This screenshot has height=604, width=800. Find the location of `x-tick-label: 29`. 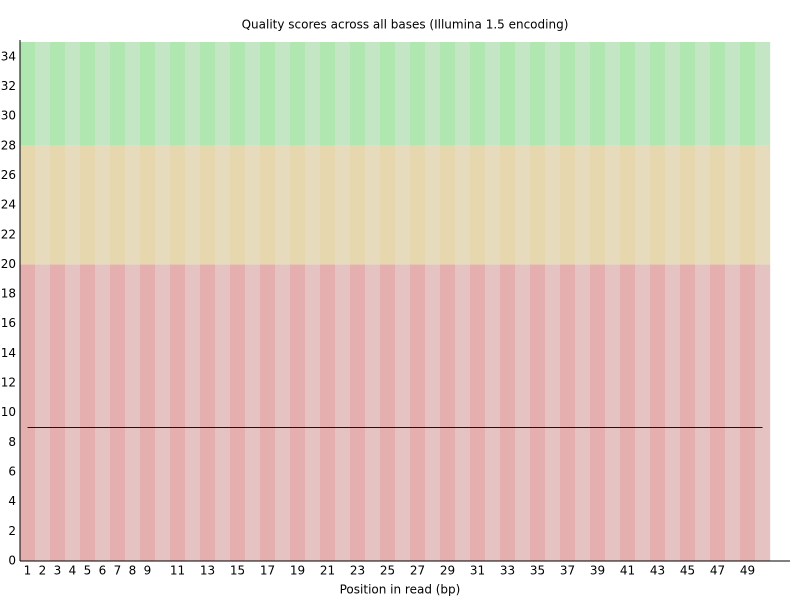

x-tick-label: 29 is located at coordinates (447, 571).